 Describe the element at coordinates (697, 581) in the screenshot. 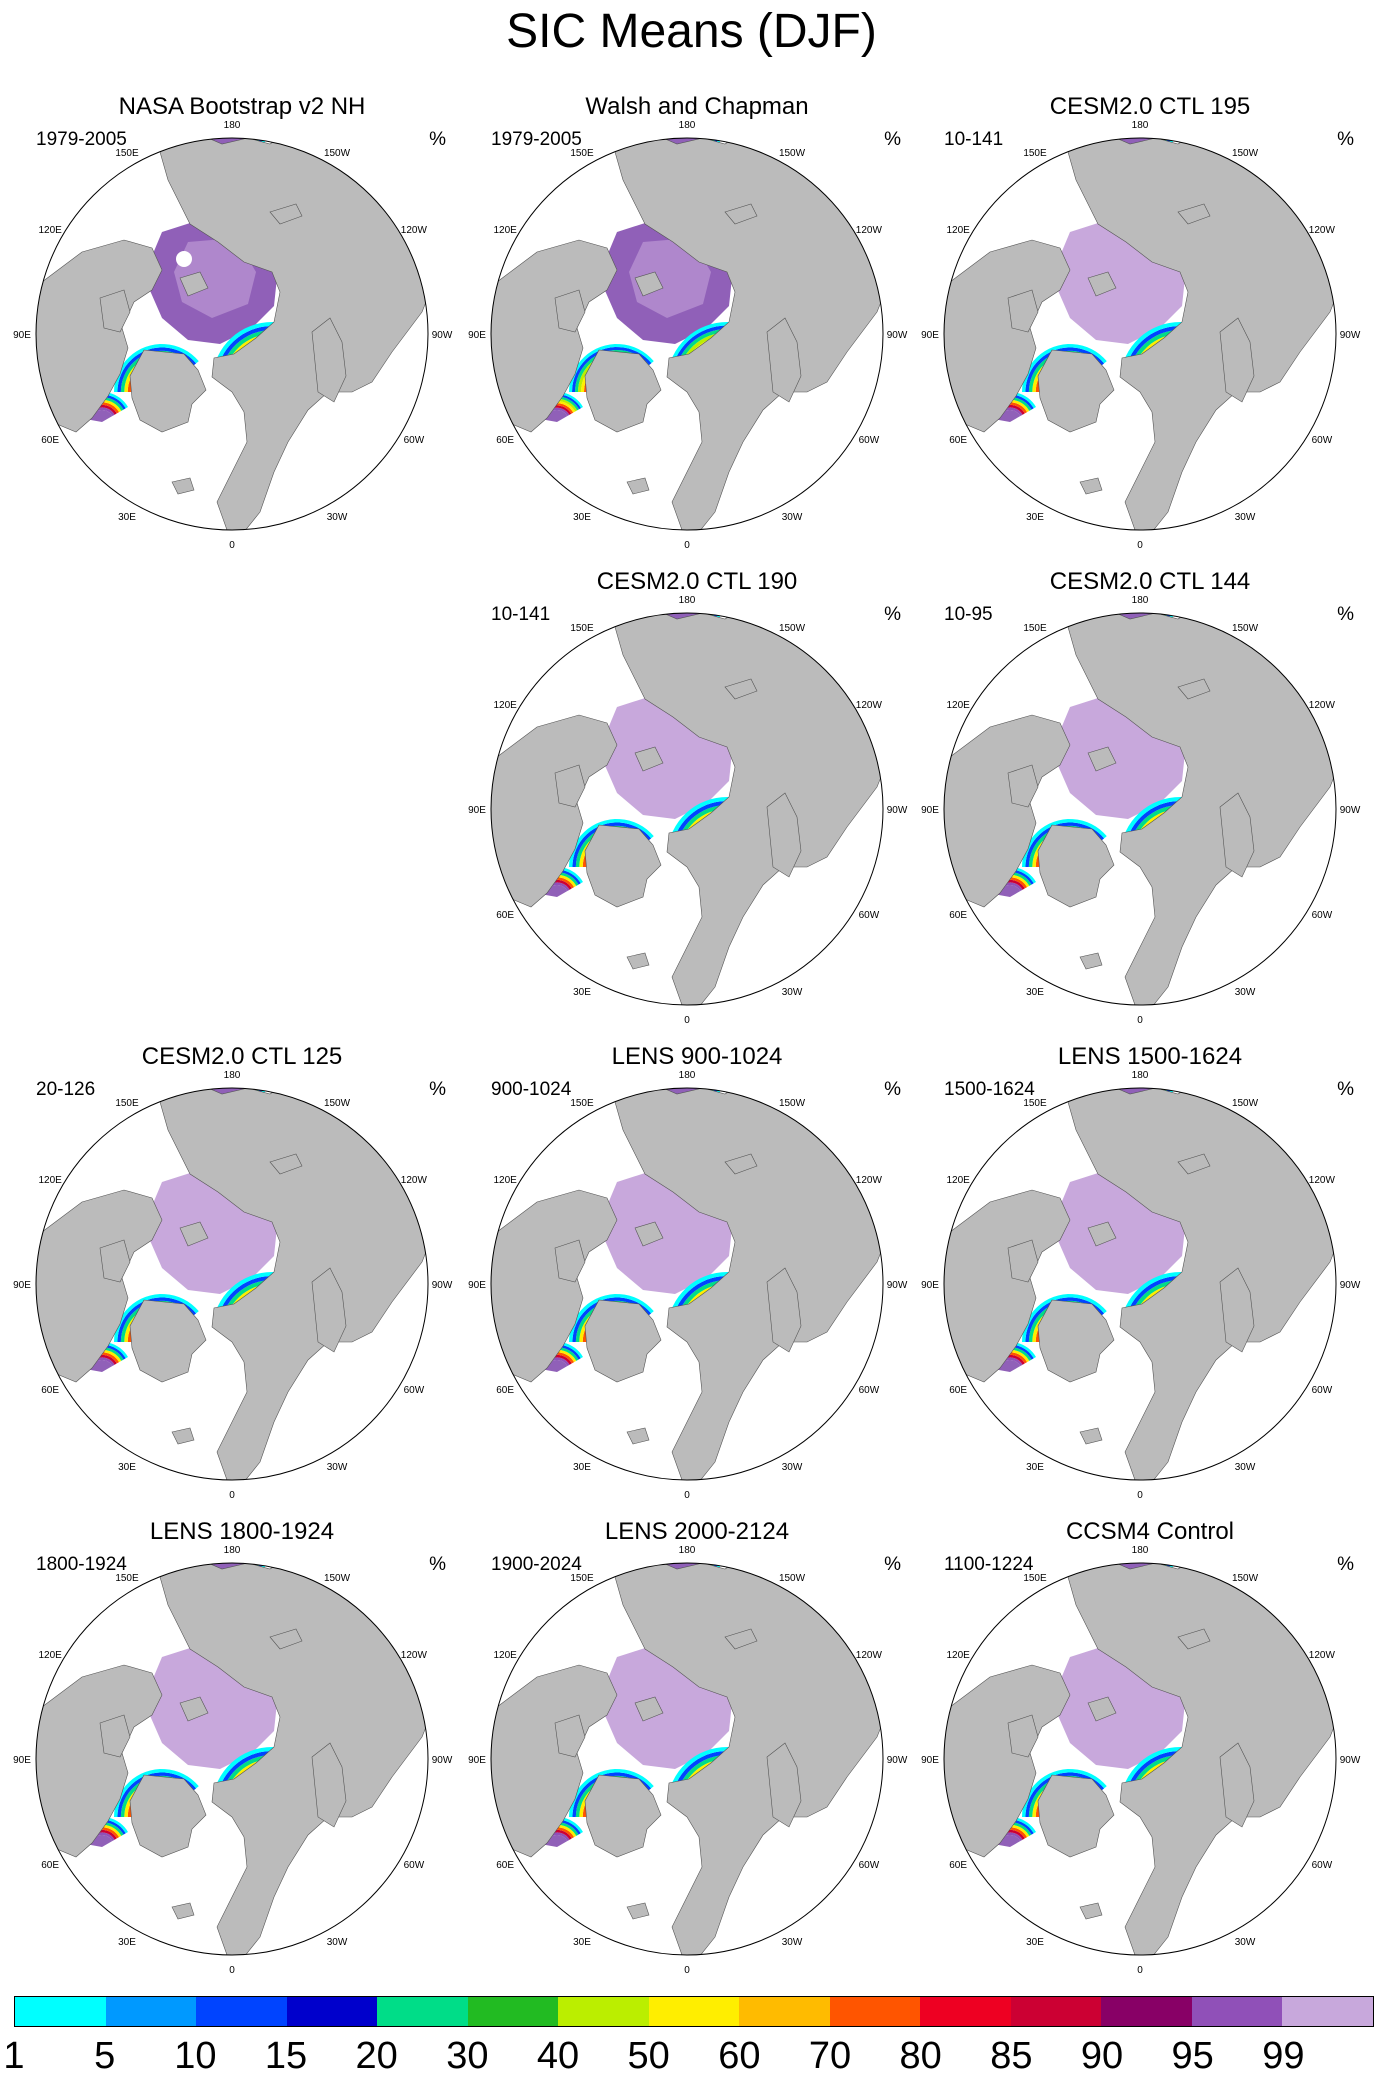

I see `panel-title: CESM2.0 CTL 190` at that location.